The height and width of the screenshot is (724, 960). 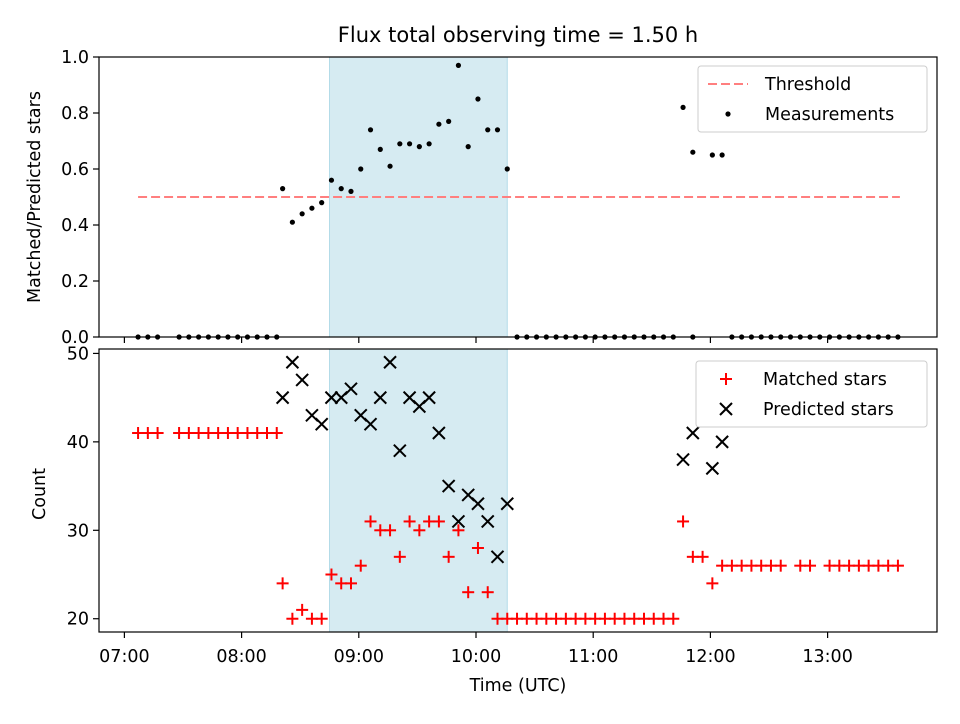 I want to click on top-legend: Threshold Measurements, so click(x=812, y=99).